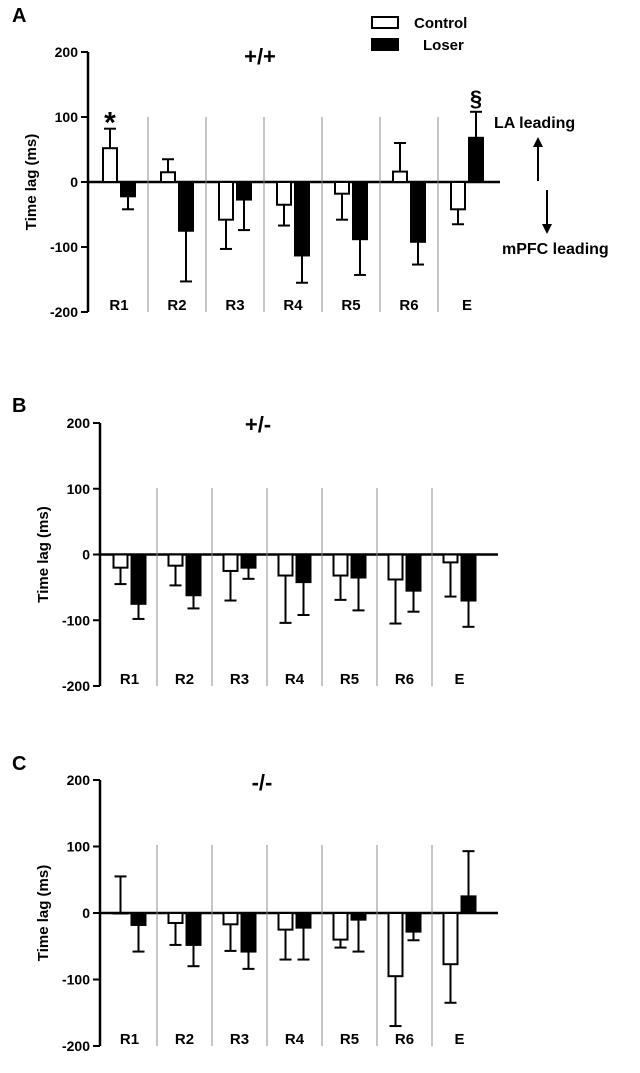 This screenshot has width=640, height=1073. Describe the element at coordinates (443, 45) in the screenshot. I see `legend-label-loser: Loser` at that location.